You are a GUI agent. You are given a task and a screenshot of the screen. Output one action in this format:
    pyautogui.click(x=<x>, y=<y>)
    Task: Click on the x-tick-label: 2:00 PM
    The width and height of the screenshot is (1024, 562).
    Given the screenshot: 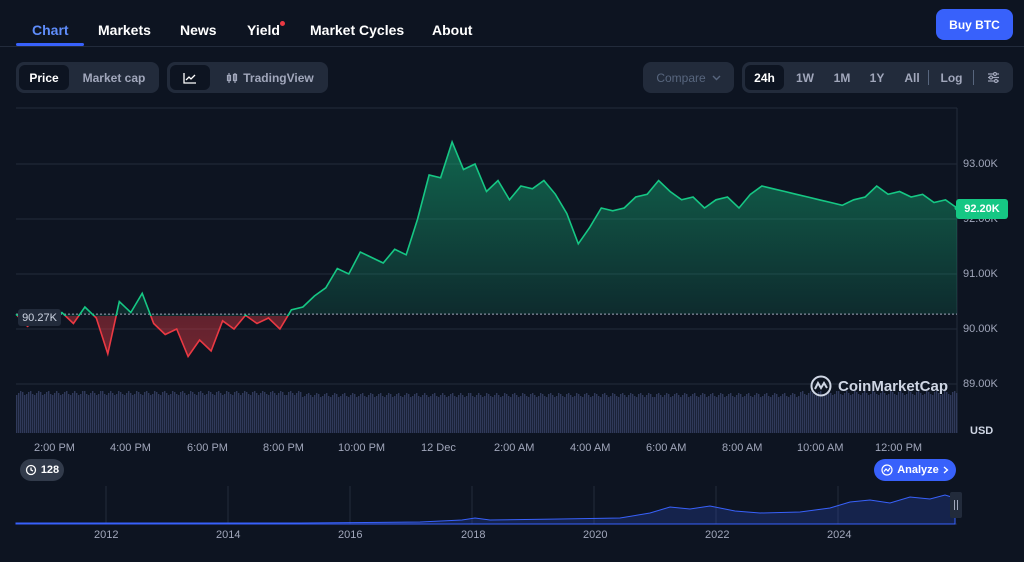 What is the action you would take?
    pyautogui.click(x=54, y=448)
    